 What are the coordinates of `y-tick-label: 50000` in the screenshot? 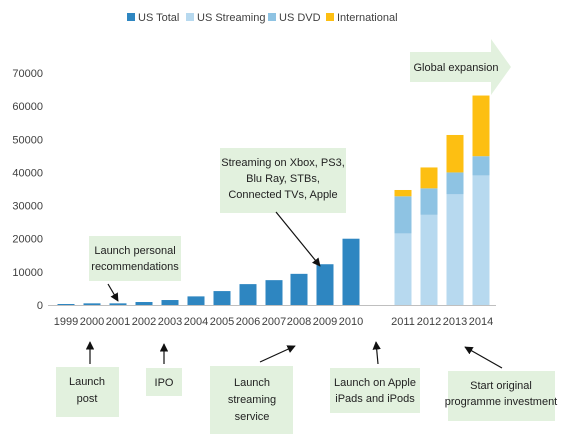 It's located at (27, 140).